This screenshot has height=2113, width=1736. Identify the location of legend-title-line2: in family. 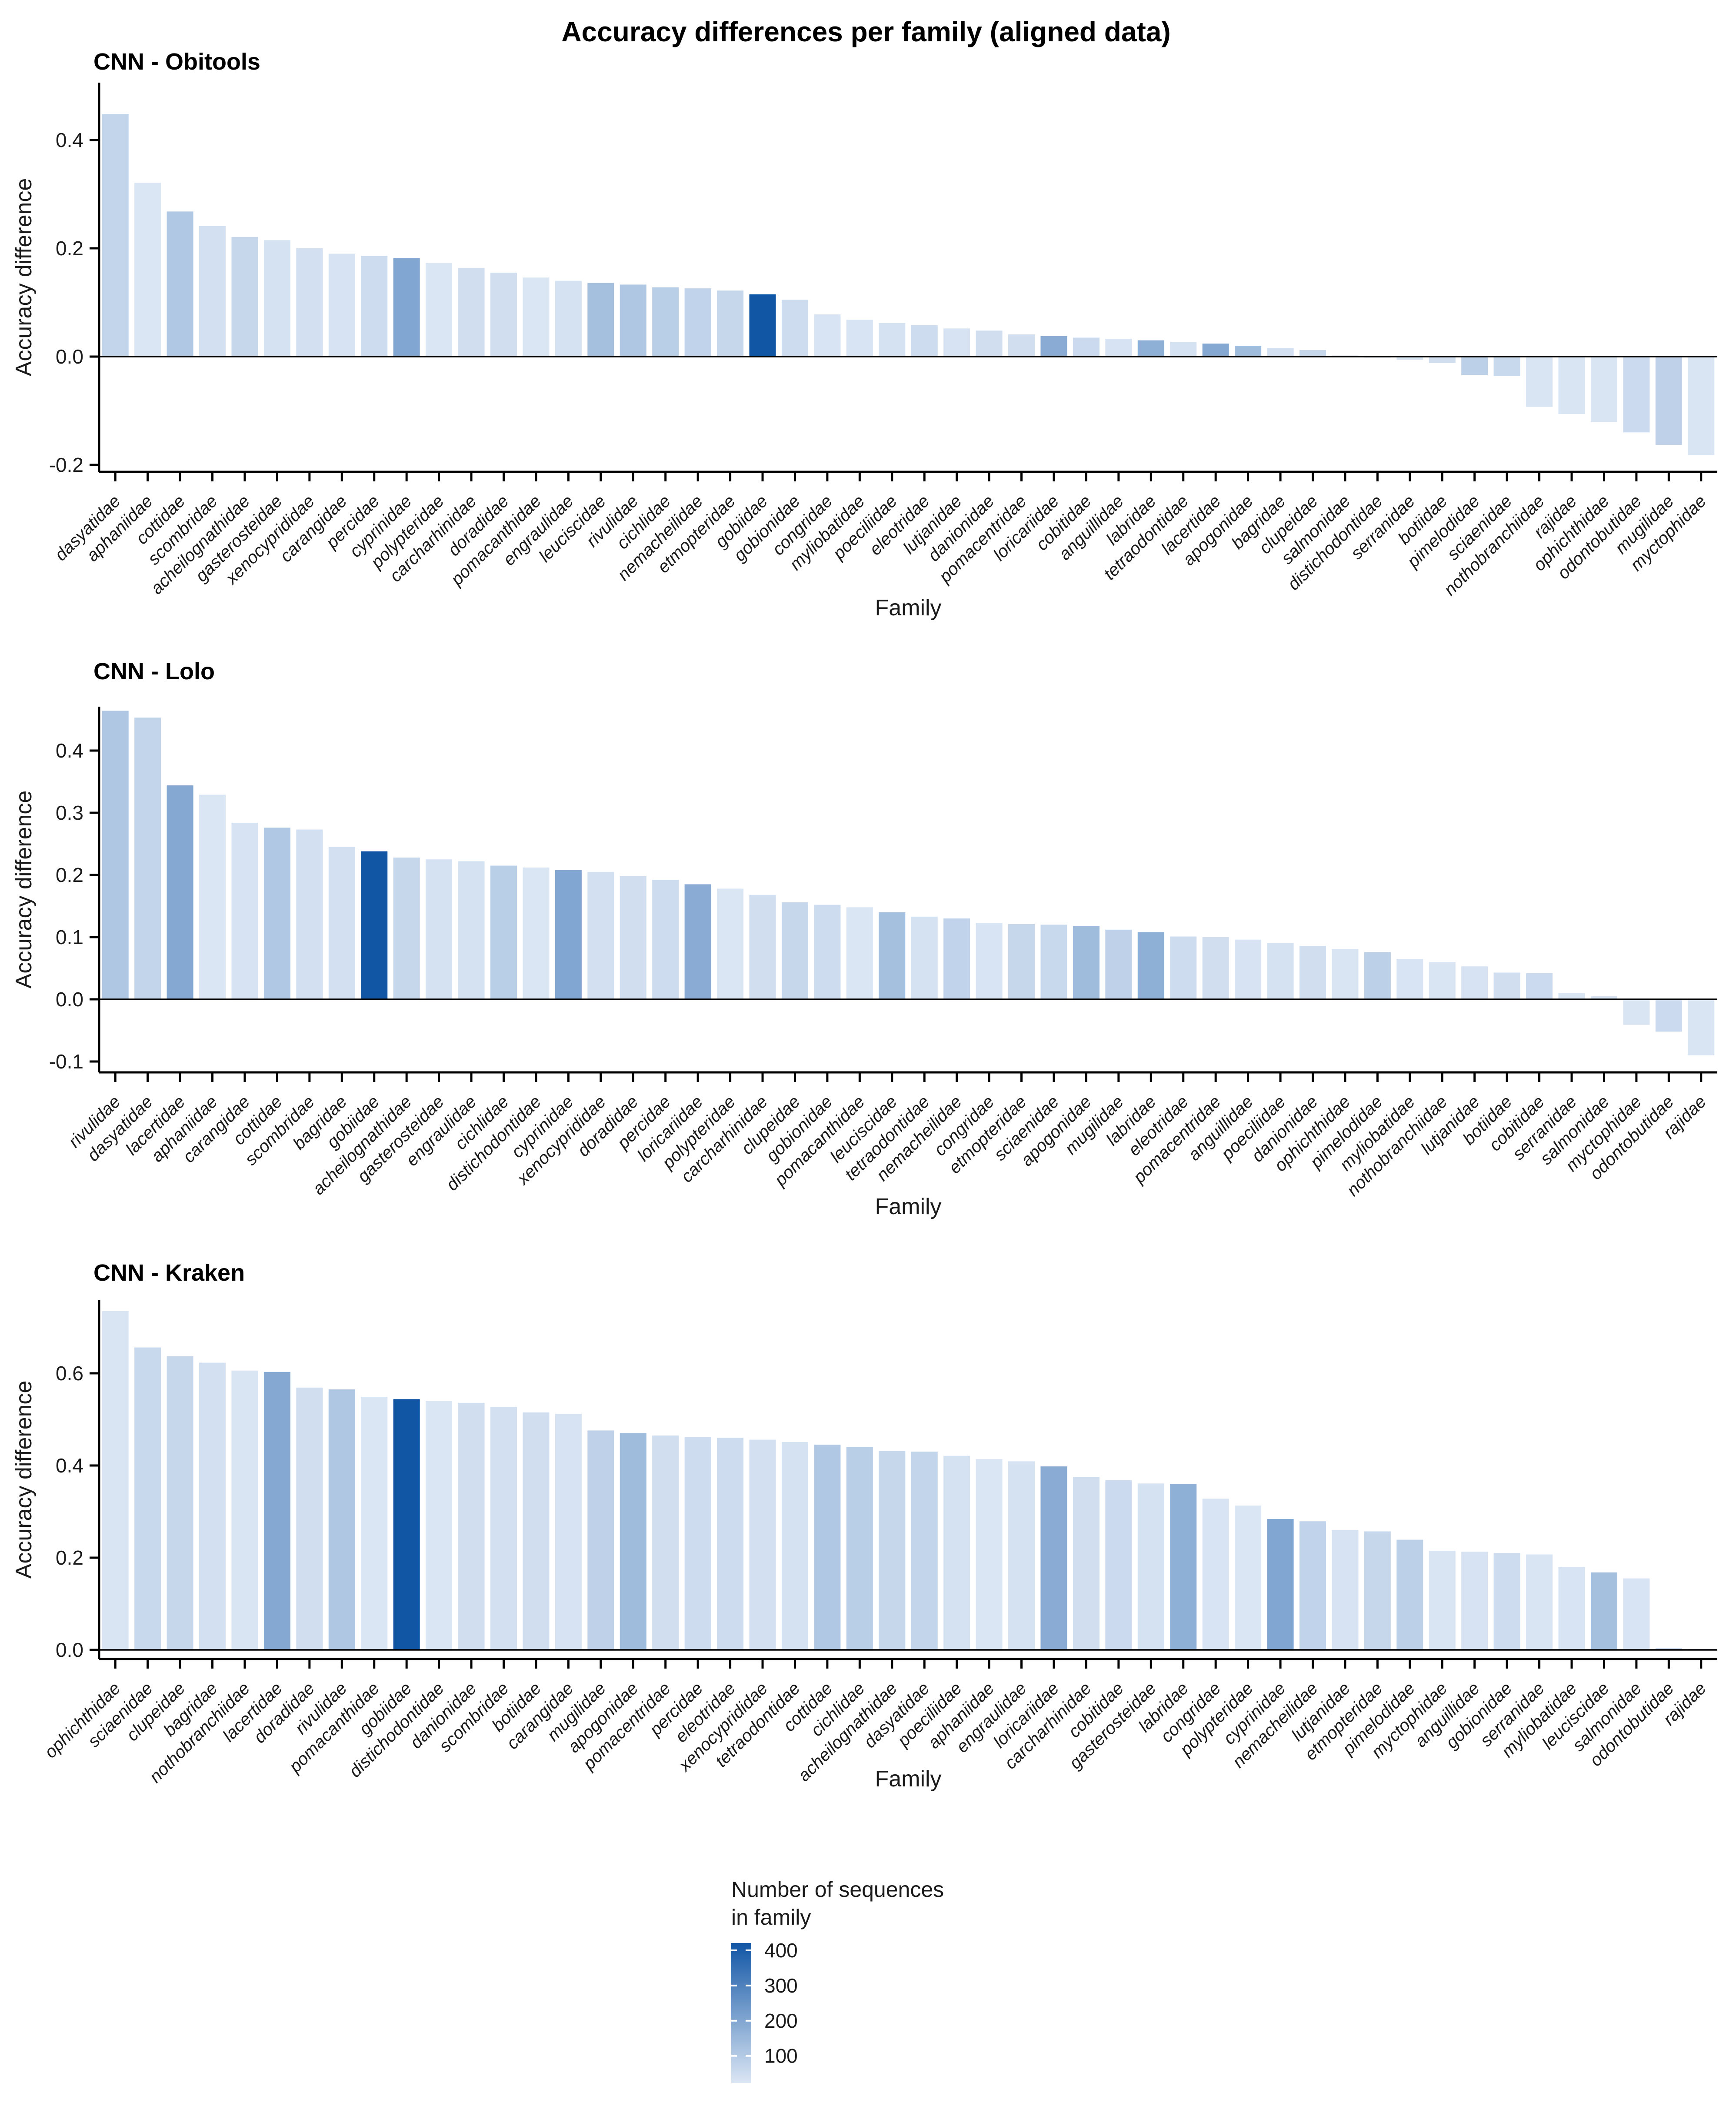
(771, 1917).